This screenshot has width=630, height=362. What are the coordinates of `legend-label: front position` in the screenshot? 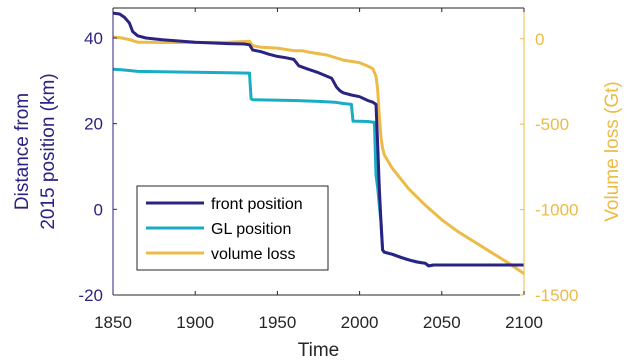 It's located at (257, 204).